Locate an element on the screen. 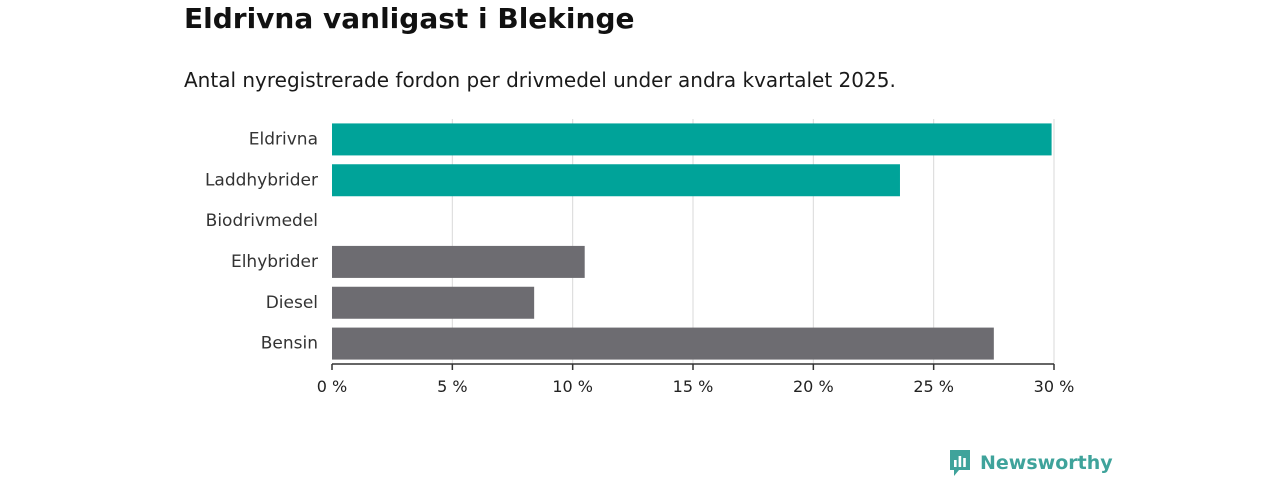  bar-bensin is located at coordinates (663, 343).